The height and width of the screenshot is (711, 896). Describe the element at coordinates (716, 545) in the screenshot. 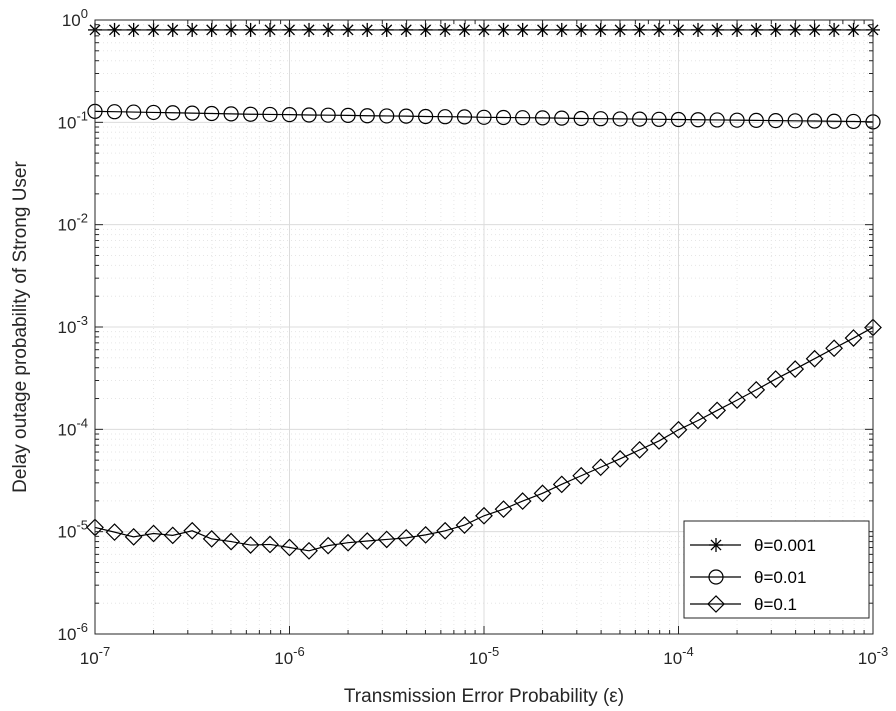

I see `legend-marker-asterisk` at that location.